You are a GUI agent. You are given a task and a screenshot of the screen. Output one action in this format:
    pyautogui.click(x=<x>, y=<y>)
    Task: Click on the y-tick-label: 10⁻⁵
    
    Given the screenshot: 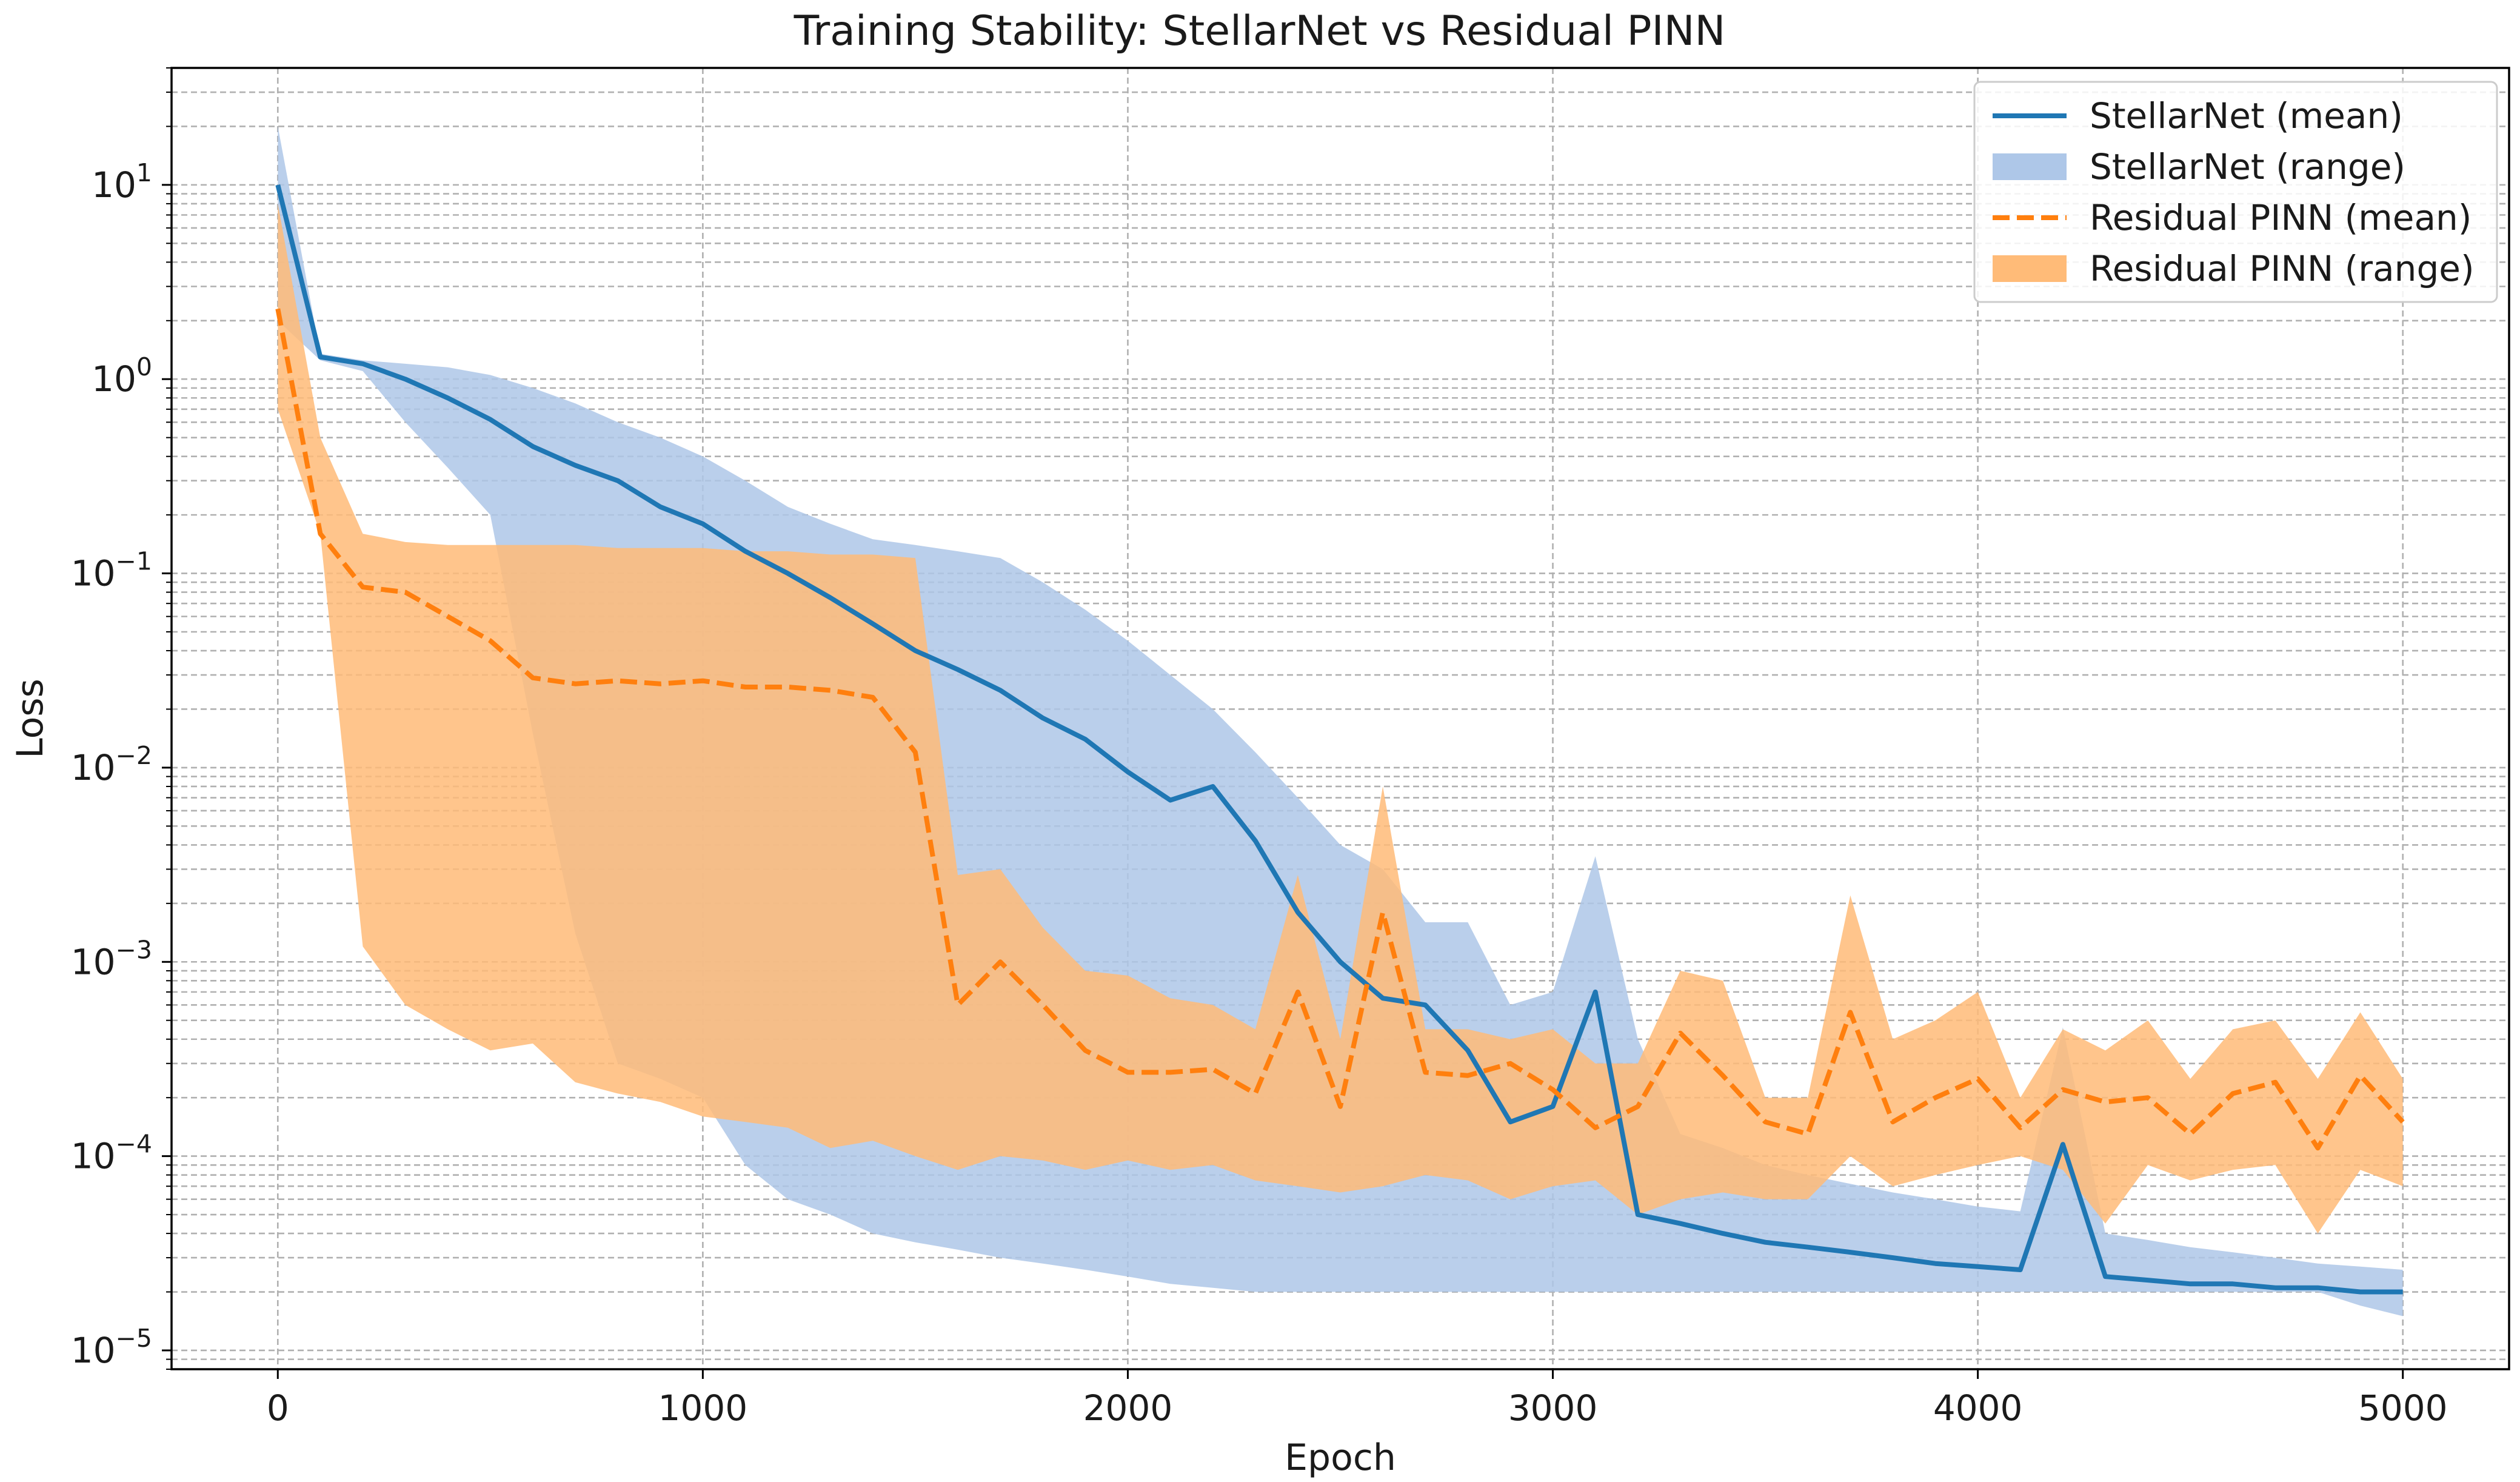 What is the action you would take?
    pyautogui.click(x=111, y=1347)
    